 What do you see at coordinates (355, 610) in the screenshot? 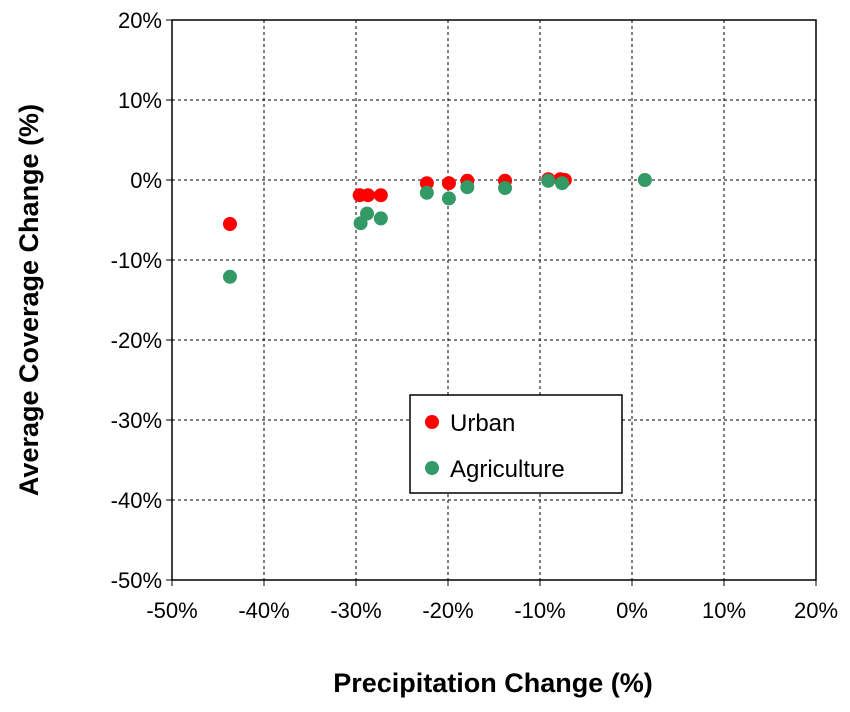
I see `x-tick-label: -30%` at bounding box center [355, 610].